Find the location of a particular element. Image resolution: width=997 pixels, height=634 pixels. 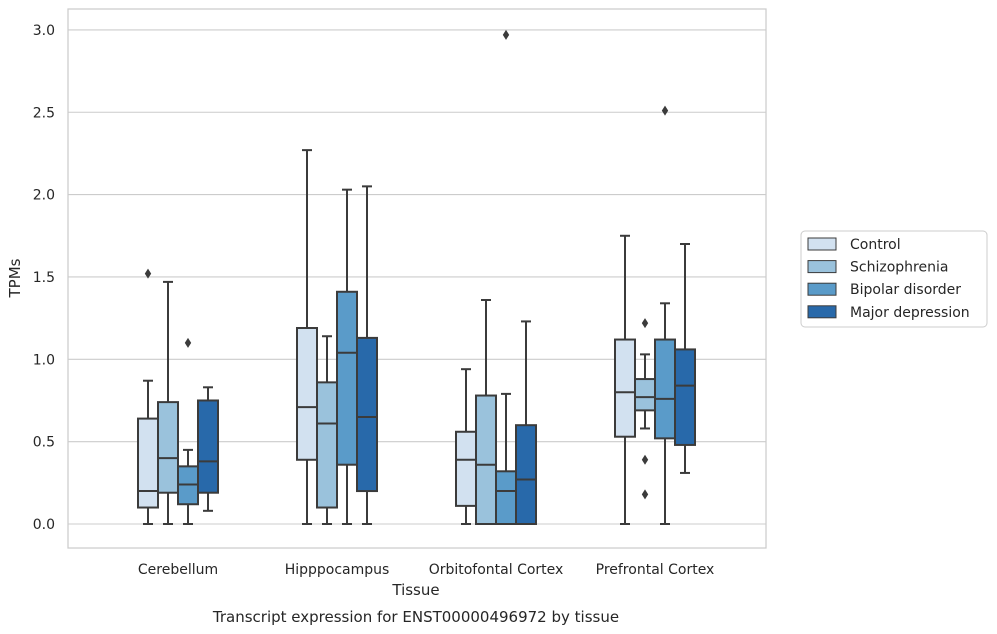

legend-label: Schizophrenia is located at coordinates (899, 268).